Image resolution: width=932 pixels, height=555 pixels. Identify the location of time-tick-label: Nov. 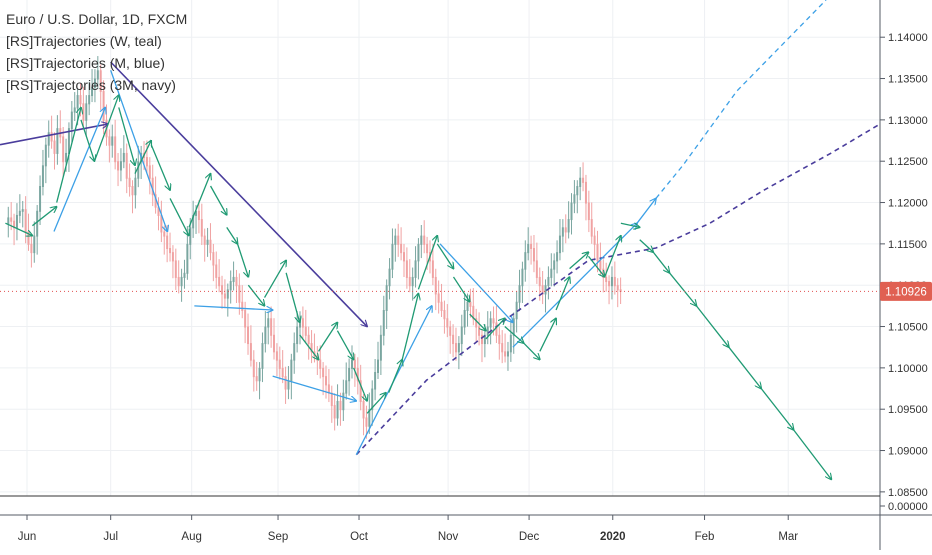
(448, 537).